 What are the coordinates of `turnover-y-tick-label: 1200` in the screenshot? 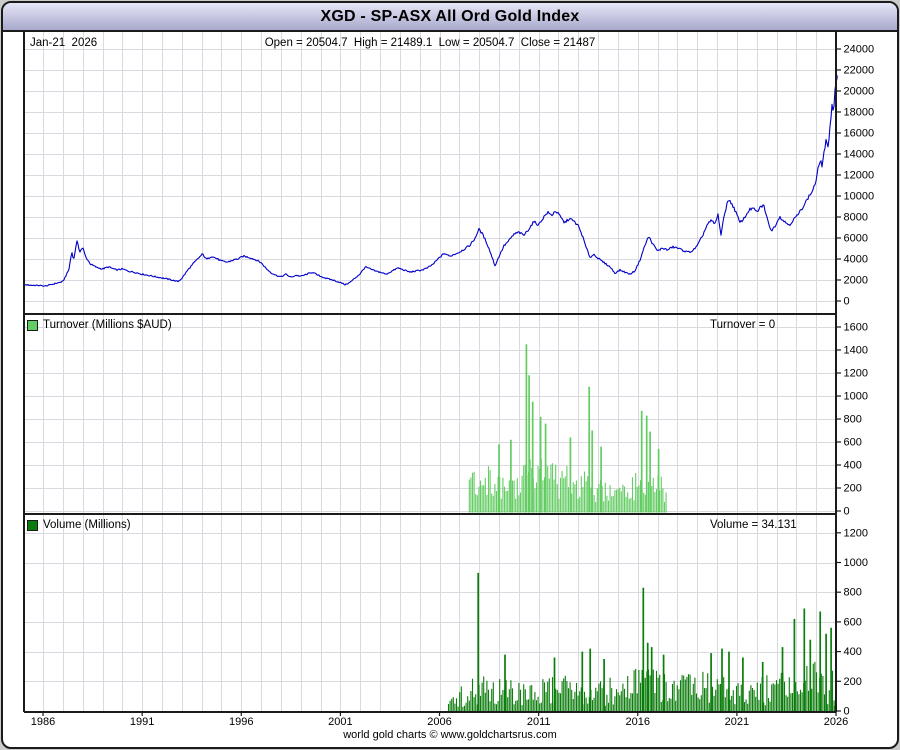 It's located at (856, 374).